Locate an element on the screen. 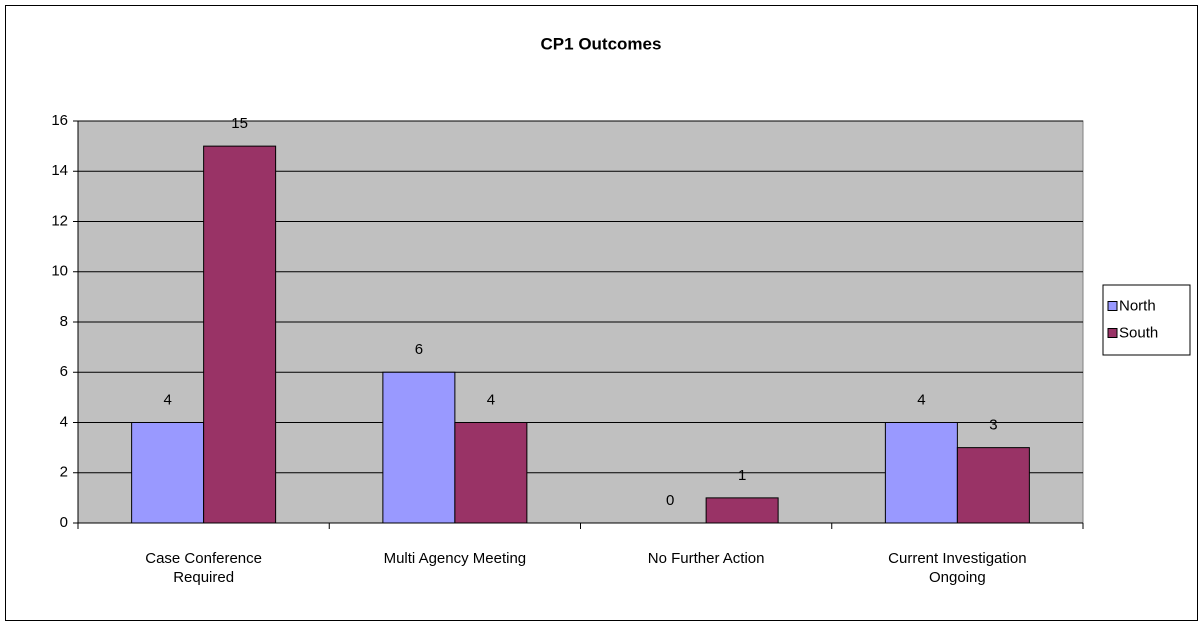 The width and height of the screenshot is (1203, 626). data-label: 15 is located at coordinates (239, 123).